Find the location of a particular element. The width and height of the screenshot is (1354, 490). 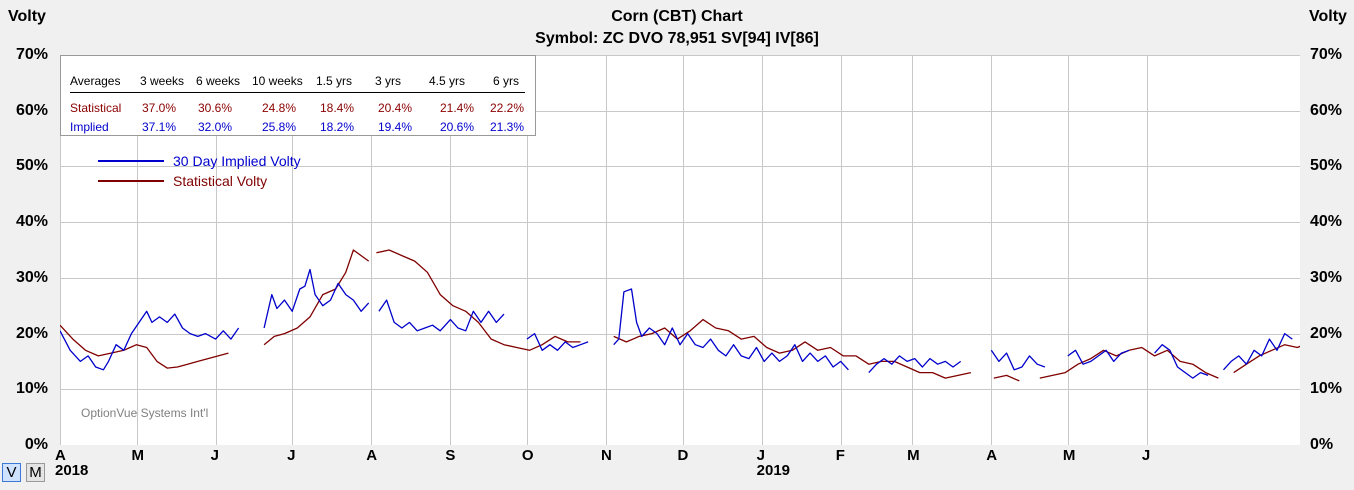

x-tick-label: O is located at coordinates (527, 455).